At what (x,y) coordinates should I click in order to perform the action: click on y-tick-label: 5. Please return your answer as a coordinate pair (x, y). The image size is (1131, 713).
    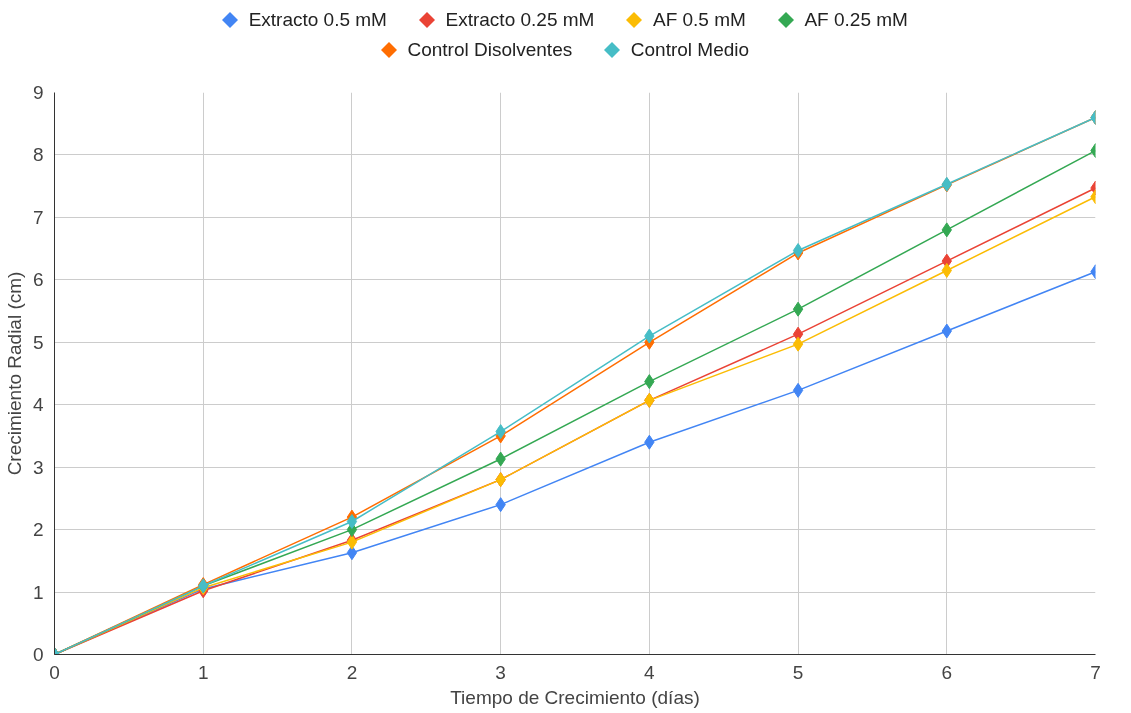
    Looking at the image, I should click on (38, 342).